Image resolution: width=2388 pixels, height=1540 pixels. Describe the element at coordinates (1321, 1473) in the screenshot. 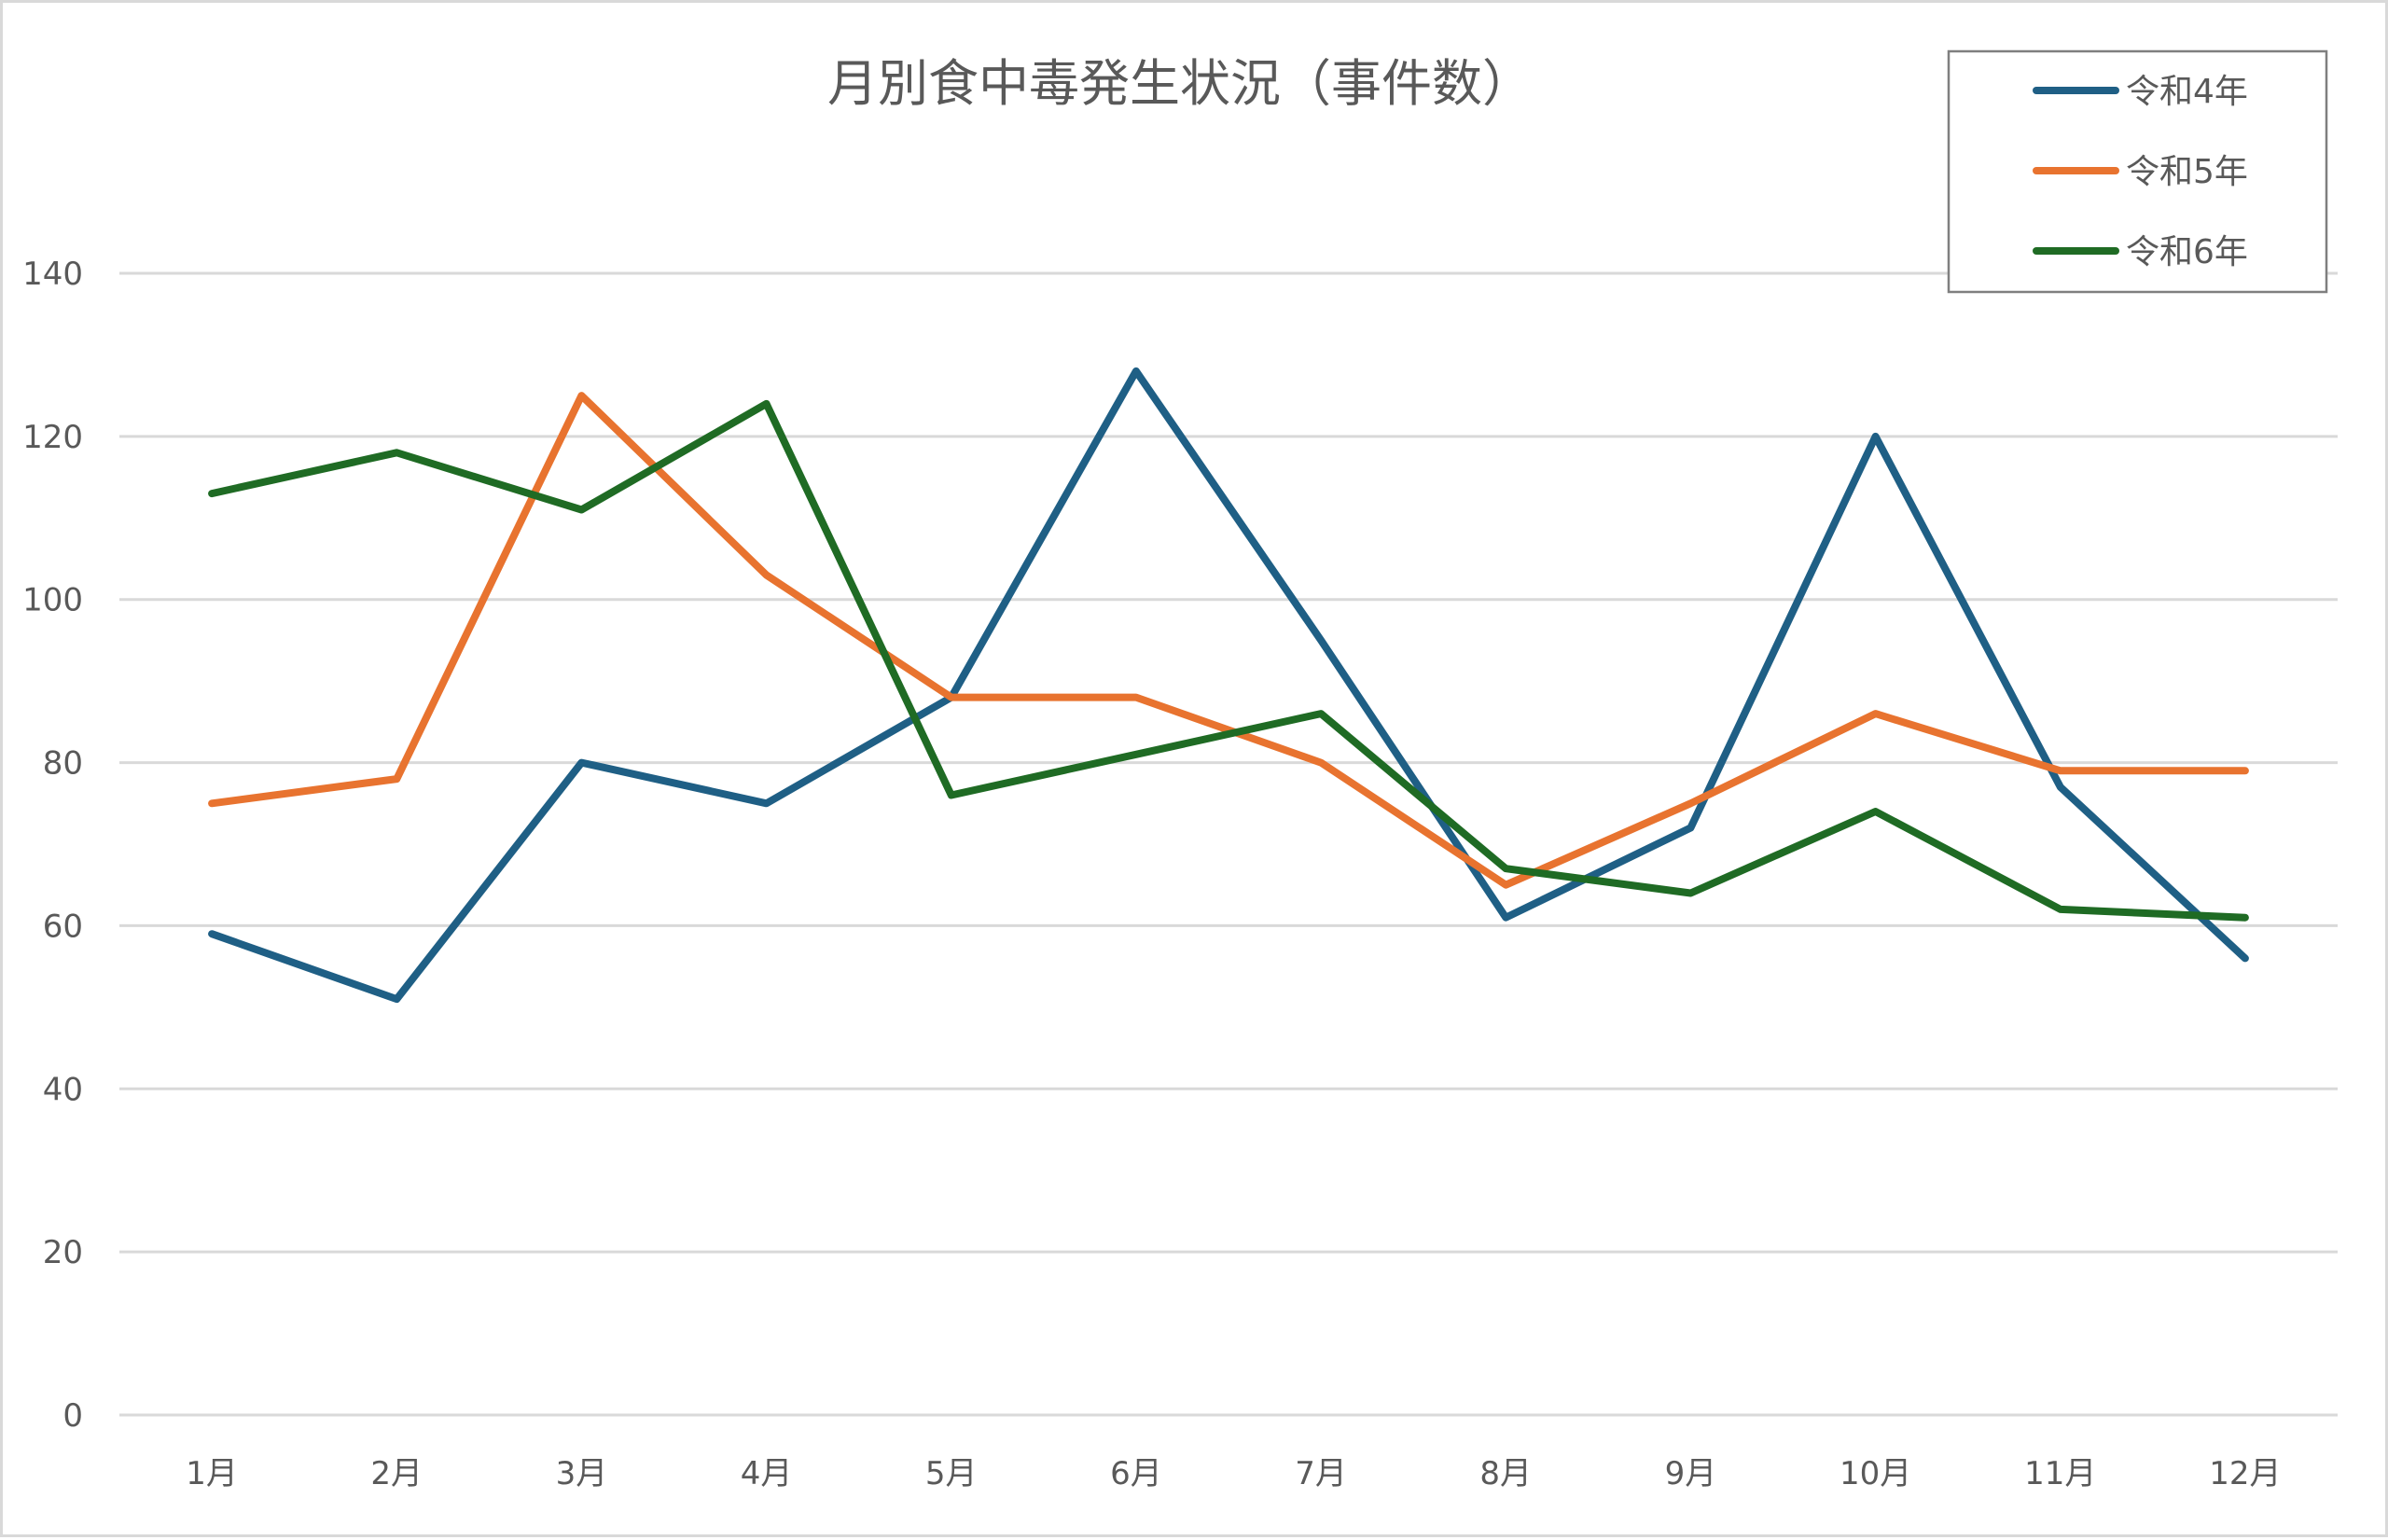

I see `x-tick-label: 7月` at that location.